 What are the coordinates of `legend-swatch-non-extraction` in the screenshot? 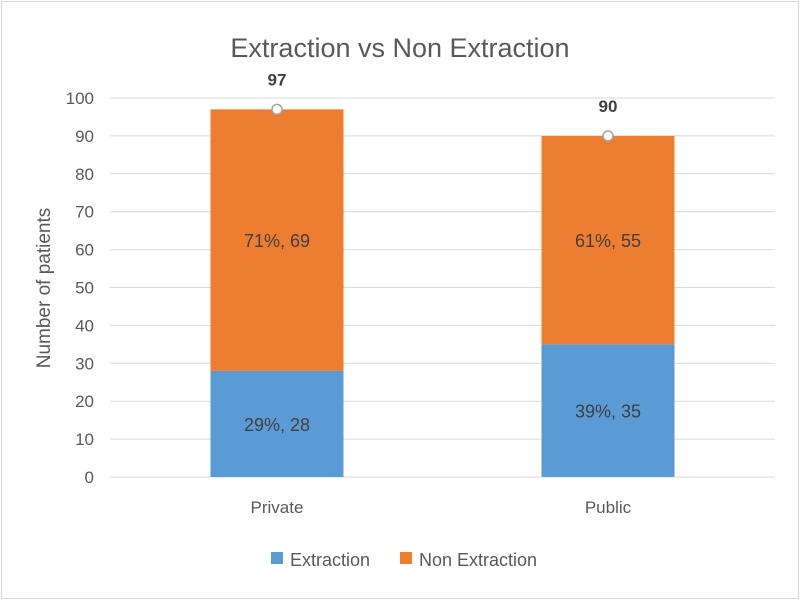 It's located at (406, 558).